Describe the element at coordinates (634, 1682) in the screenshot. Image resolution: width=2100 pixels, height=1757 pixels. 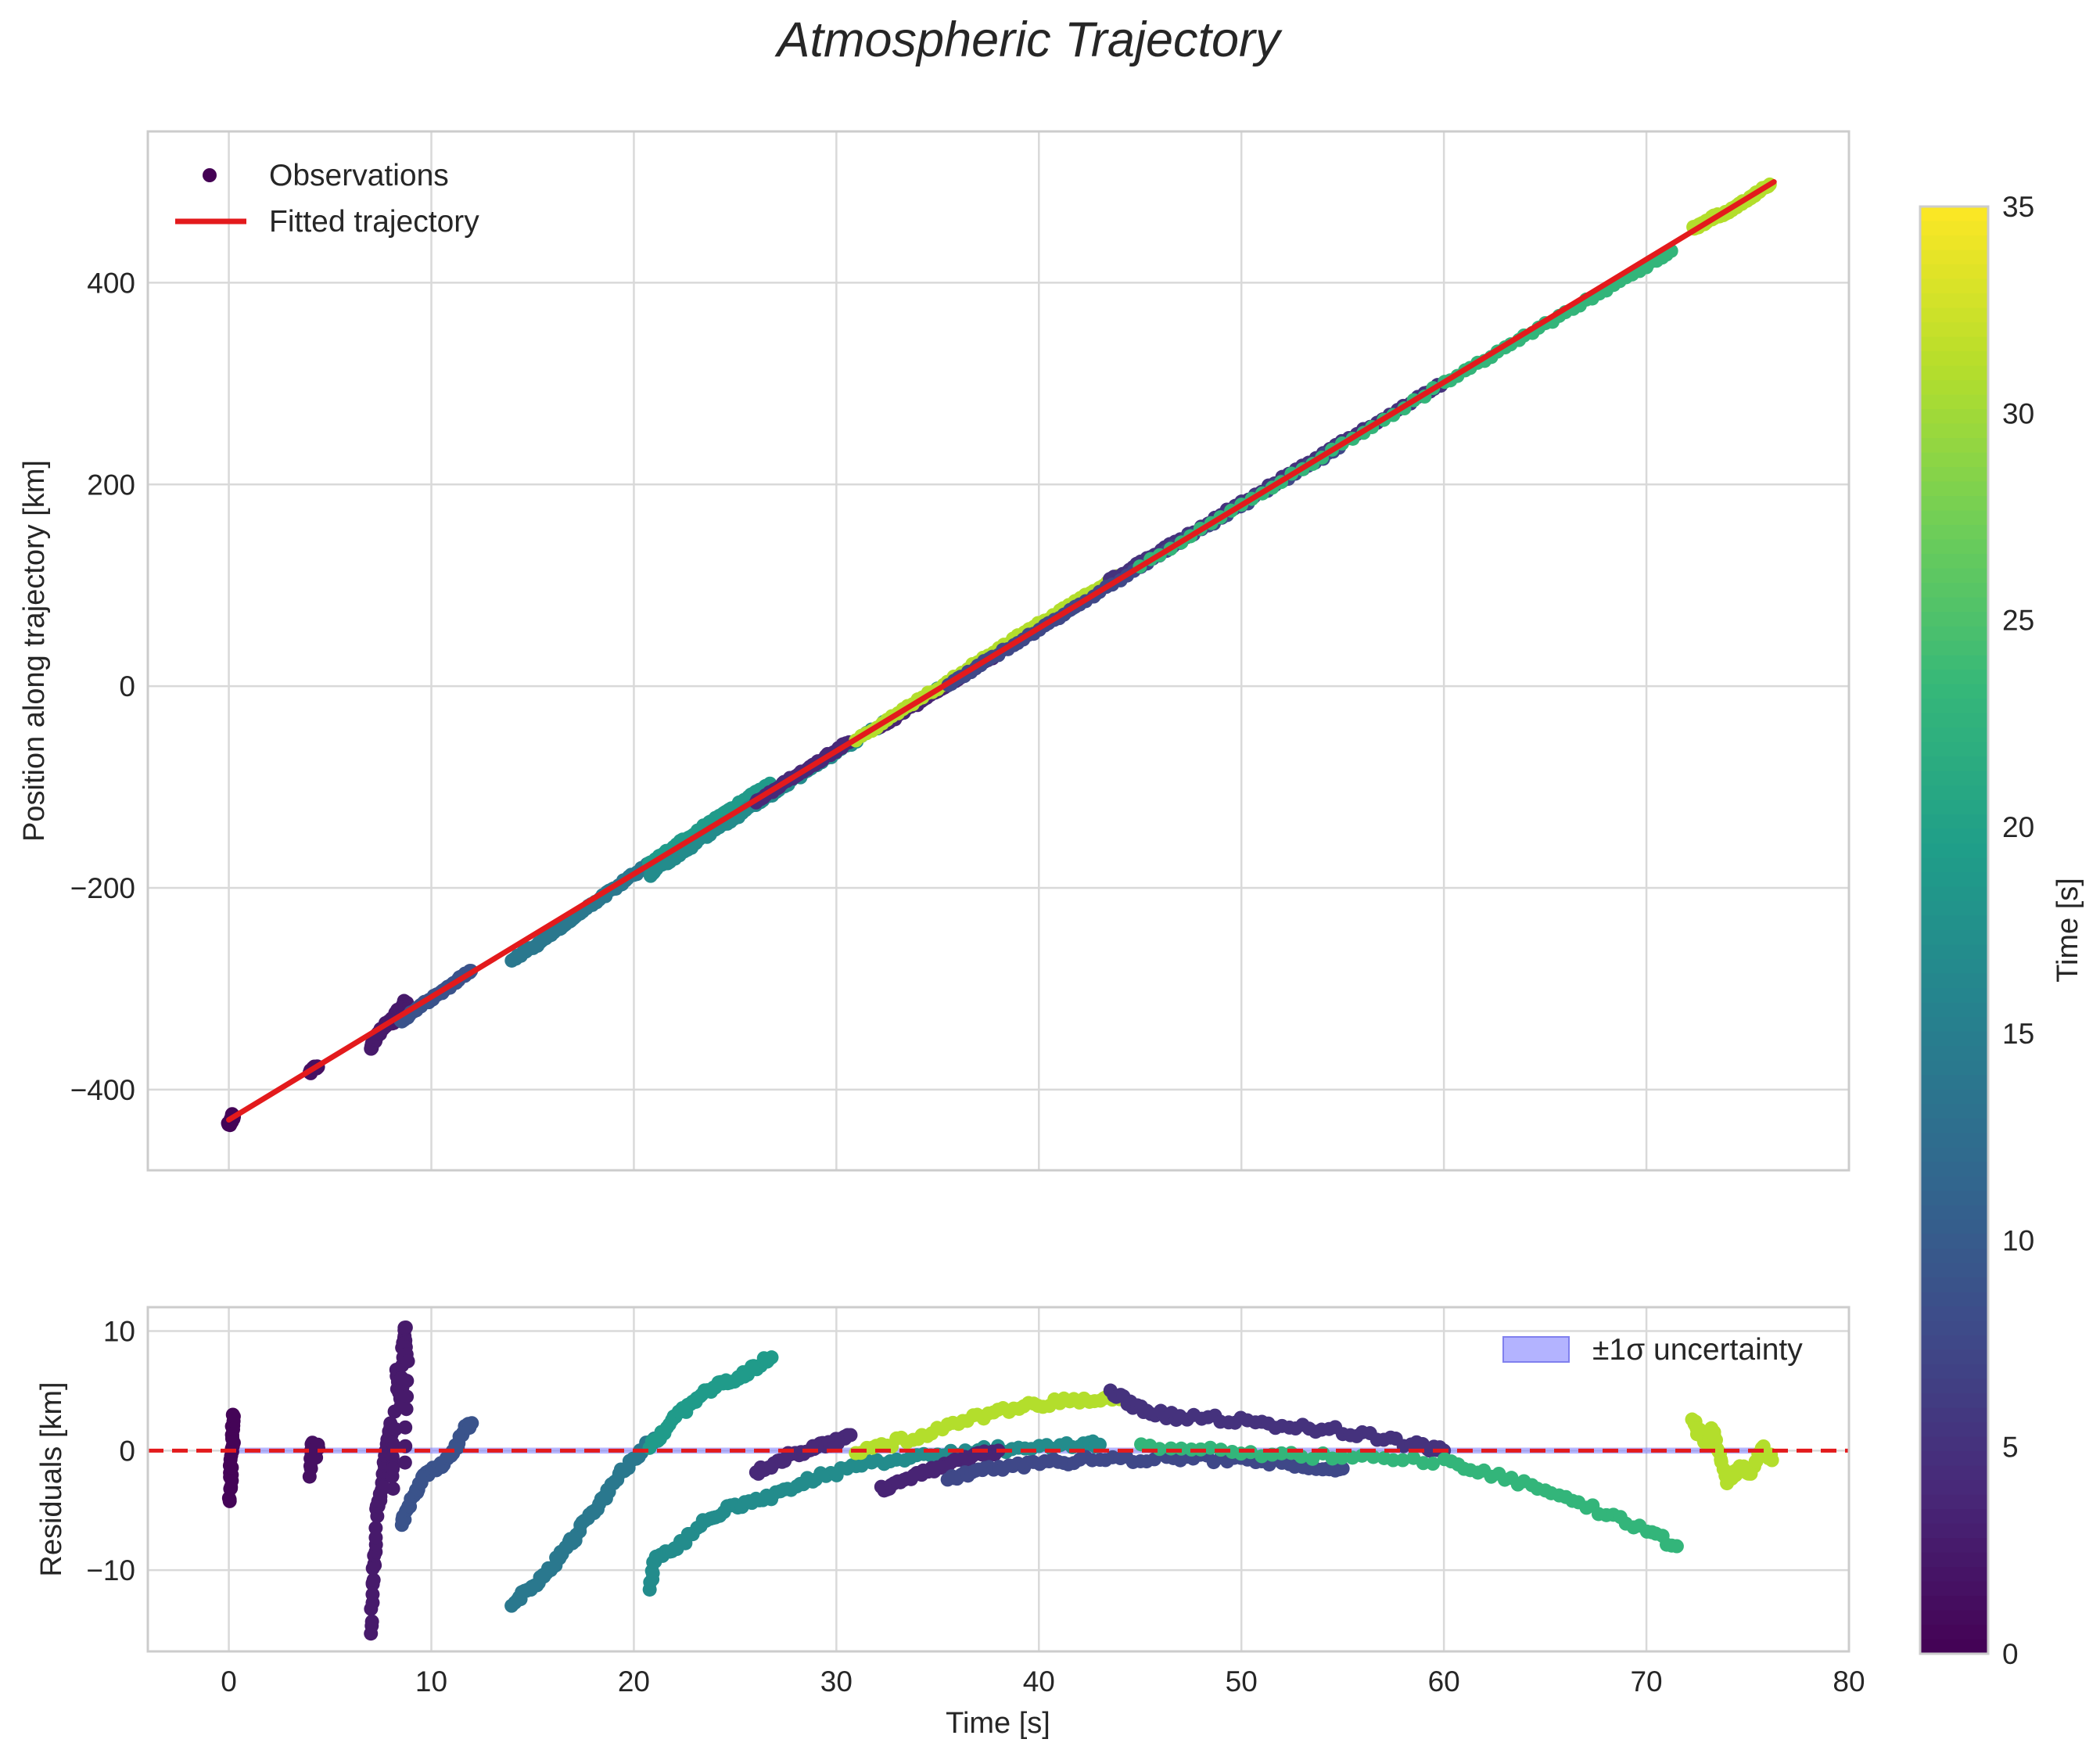
I see `bottom-x-tick-label: 20` at that location.